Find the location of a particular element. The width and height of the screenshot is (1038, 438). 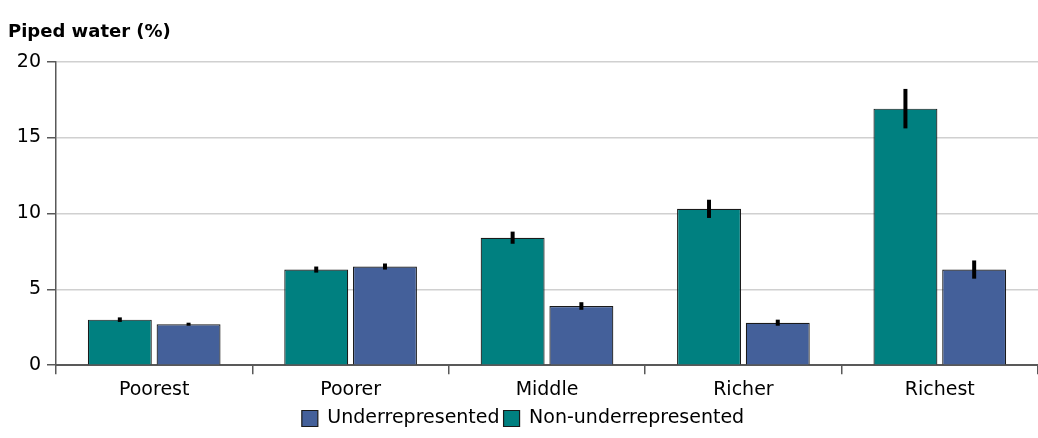

x-tick-label: Richest is located at coordinates (939, 387).